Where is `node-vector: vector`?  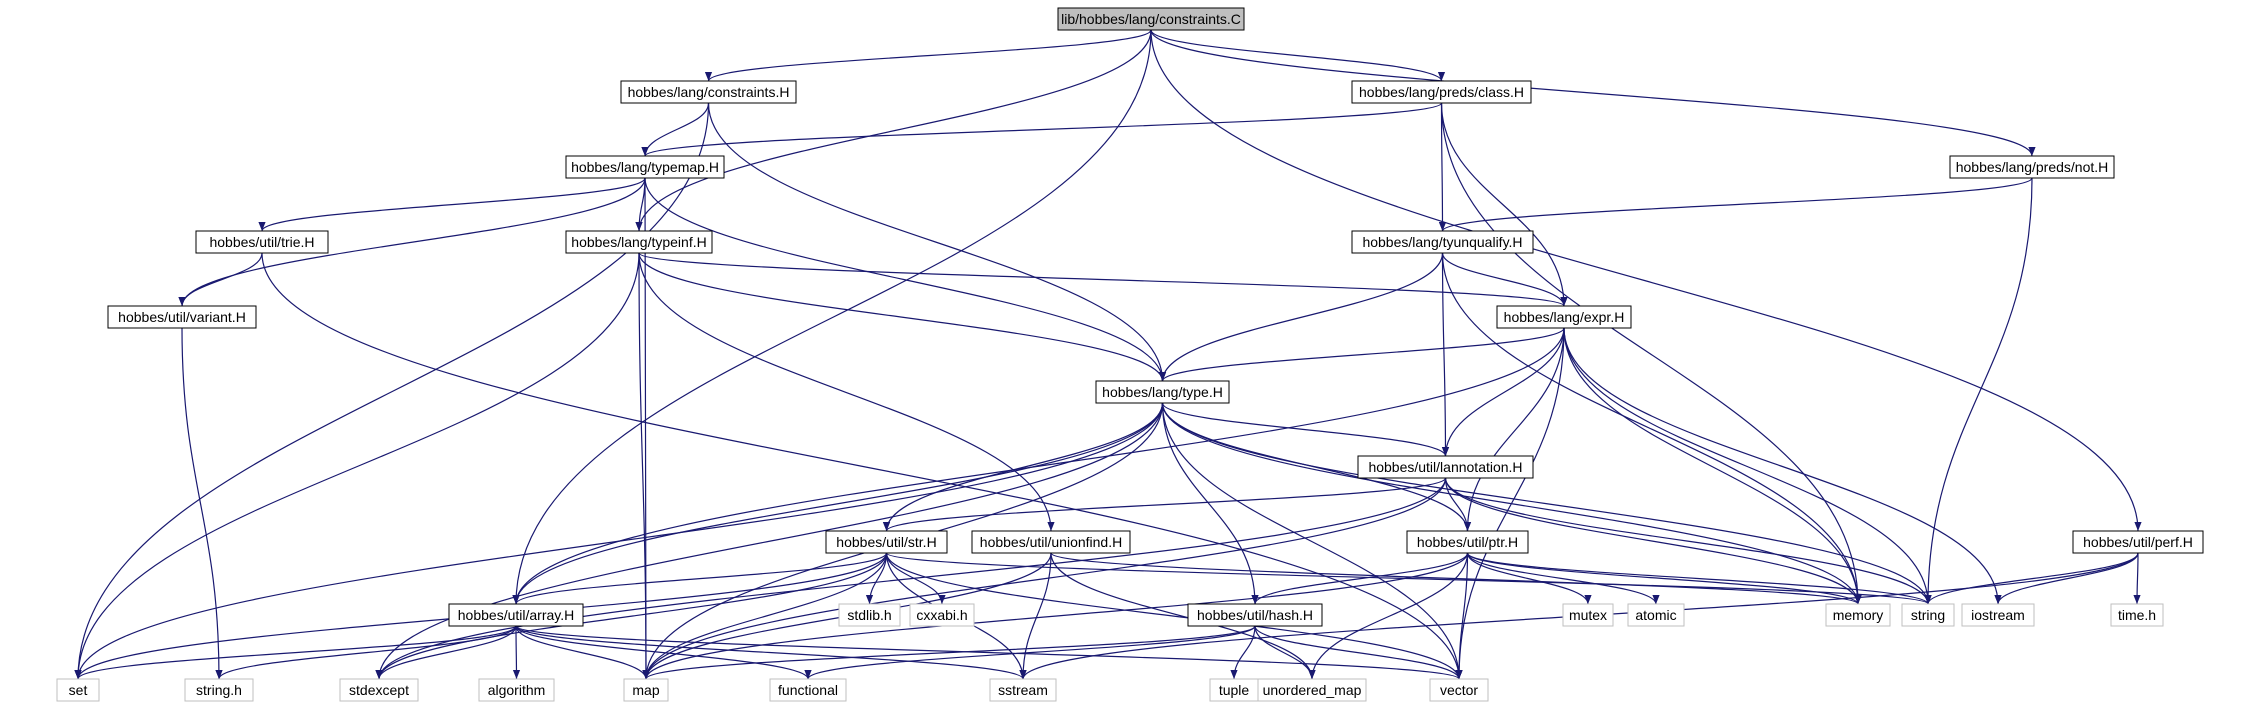 node-vector: vector is located at coordinates (1459, 690).